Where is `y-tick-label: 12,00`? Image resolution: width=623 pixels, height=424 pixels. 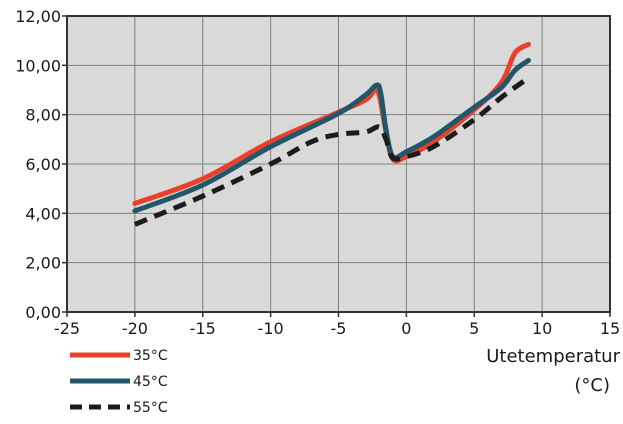
y-tick-label: 12,00 is located at coordinates (38, 16).